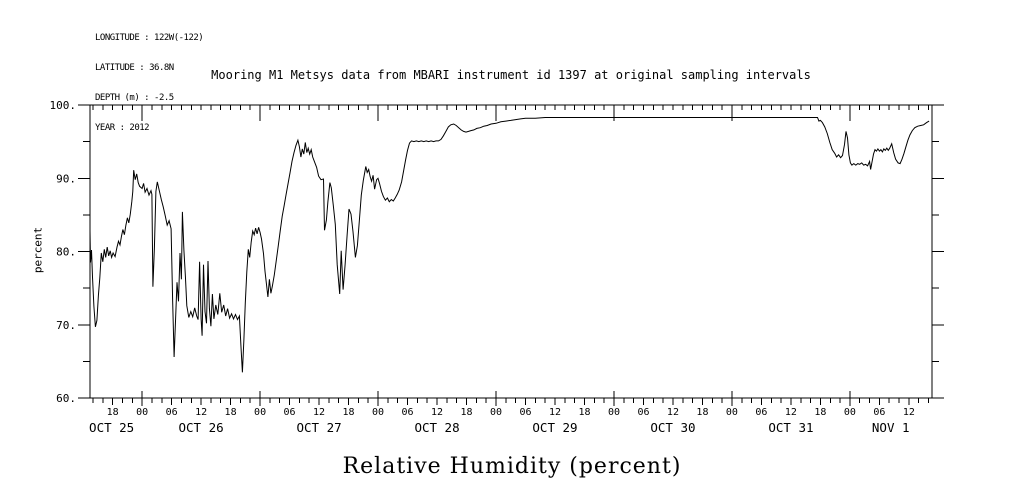  What do you see at coordinates (63, 105) in the screenshot?
I see `svg-text: 100.` at bounding box center [63, 105].